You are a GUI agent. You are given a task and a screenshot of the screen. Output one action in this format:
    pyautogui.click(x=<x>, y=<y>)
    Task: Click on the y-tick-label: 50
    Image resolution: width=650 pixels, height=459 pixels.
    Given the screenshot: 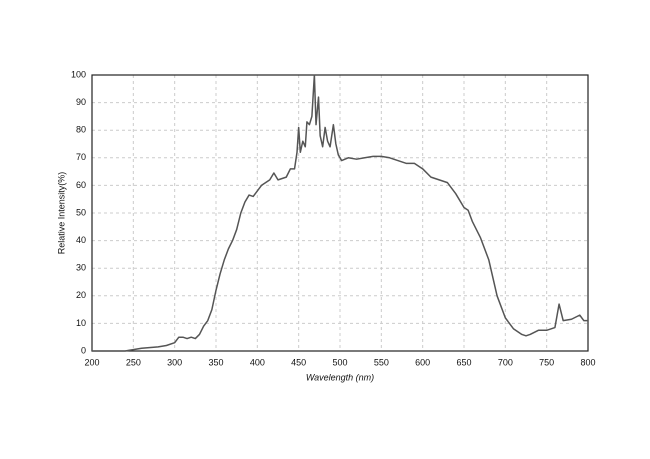 What is the action you would take?
    pyautogui.click(x=81, y=212)
    